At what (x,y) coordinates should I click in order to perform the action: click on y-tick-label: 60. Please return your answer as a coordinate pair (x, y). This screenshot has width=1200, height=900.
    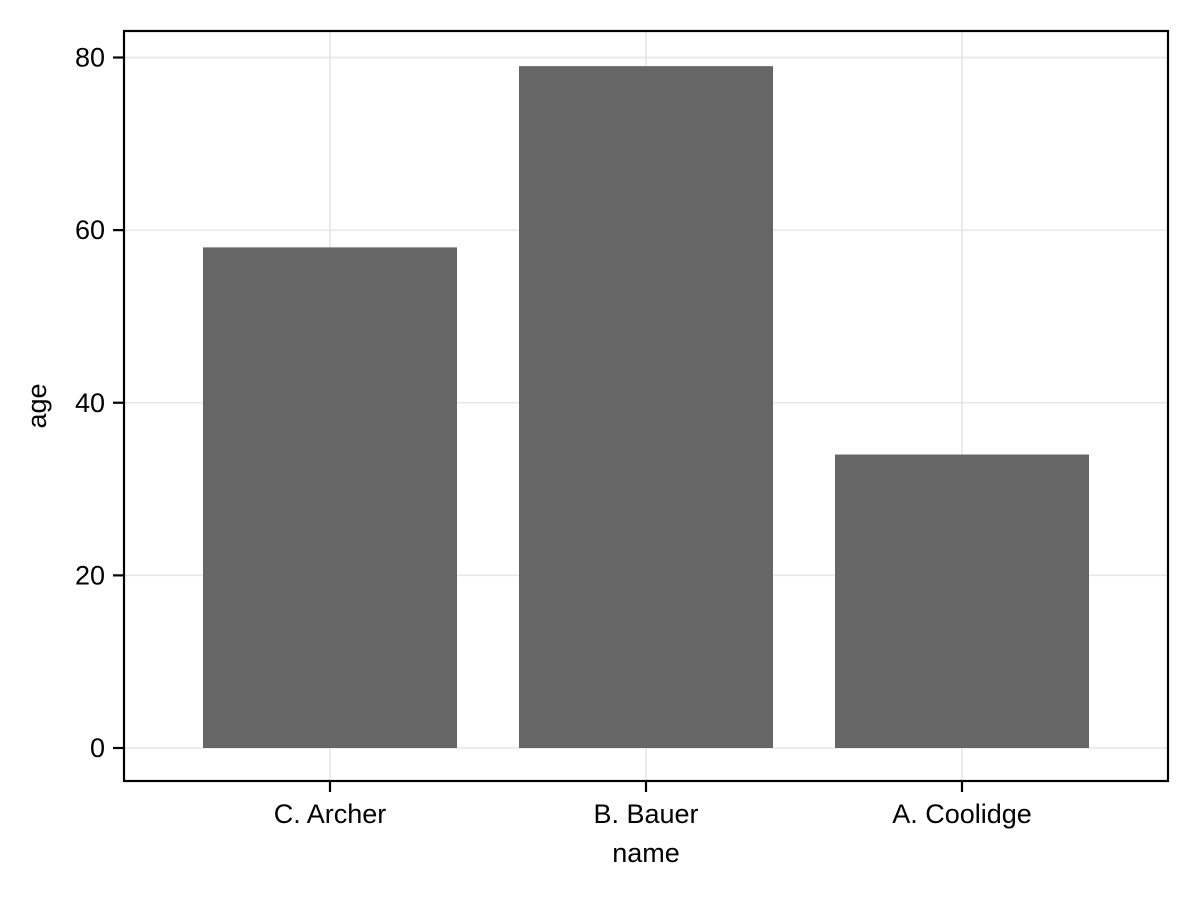
    Looking at the image, I should click on (90, 230).